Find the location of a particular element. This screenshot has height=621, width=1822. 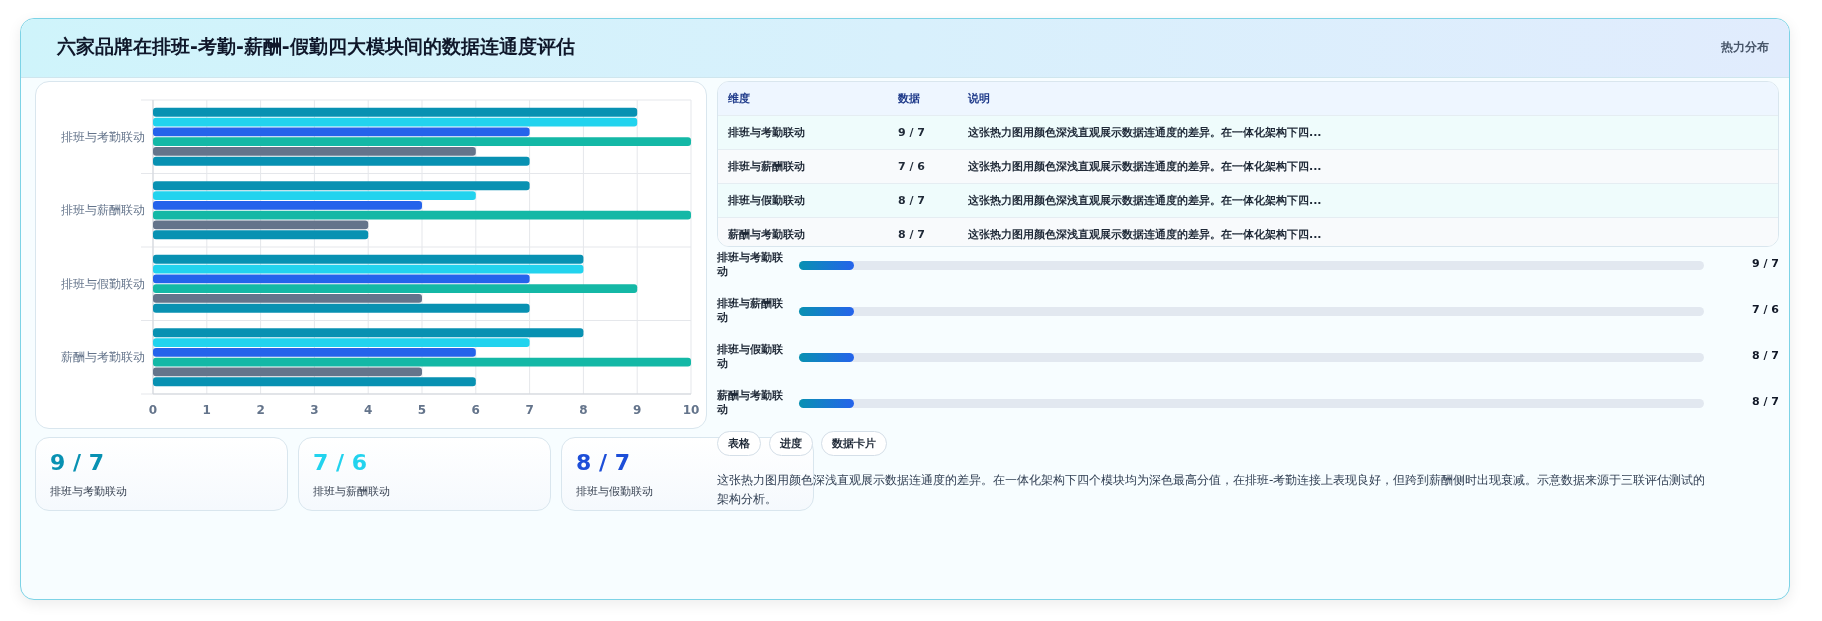

text: 表格 is located at coordinates (739, 443).